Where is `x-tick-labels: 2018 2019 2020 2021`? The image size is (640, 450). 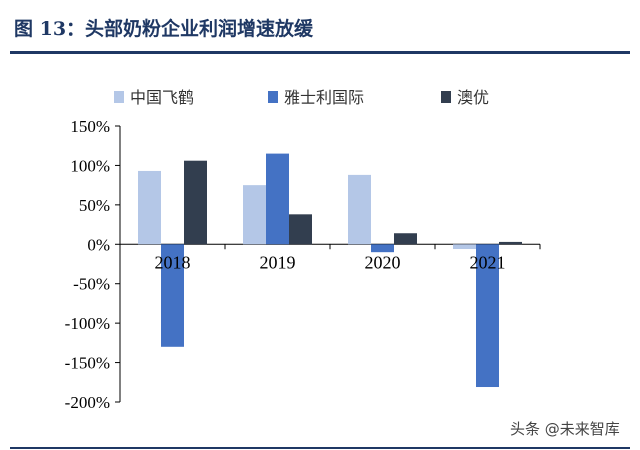
x-tick-labels: 2018 2019 2020 2021 is located at coordinates (330, 262).